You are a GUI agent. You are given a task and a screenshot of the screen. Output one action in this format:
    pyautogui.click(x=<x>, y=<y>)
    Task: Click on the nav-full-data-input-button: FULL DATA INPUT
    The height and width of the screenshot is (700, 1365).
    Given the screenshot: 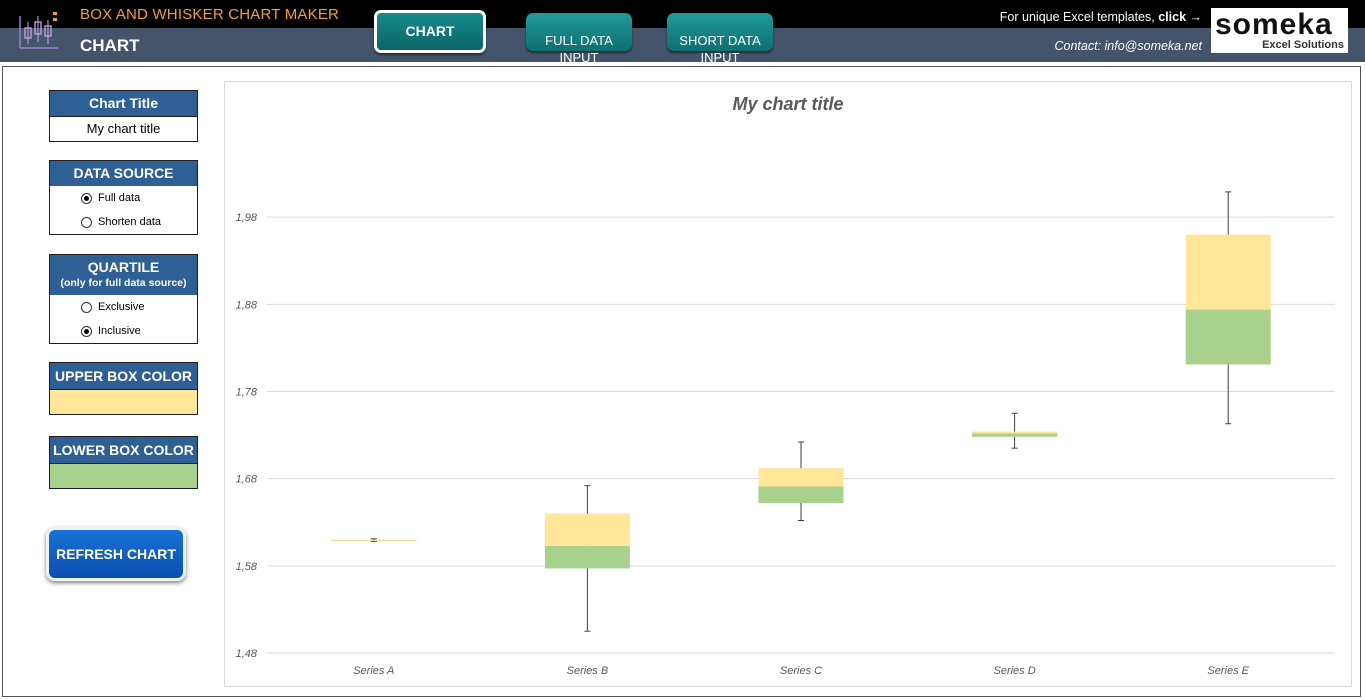 What is the action you would take?
    pyautogui.click(x=579, y=39)
    